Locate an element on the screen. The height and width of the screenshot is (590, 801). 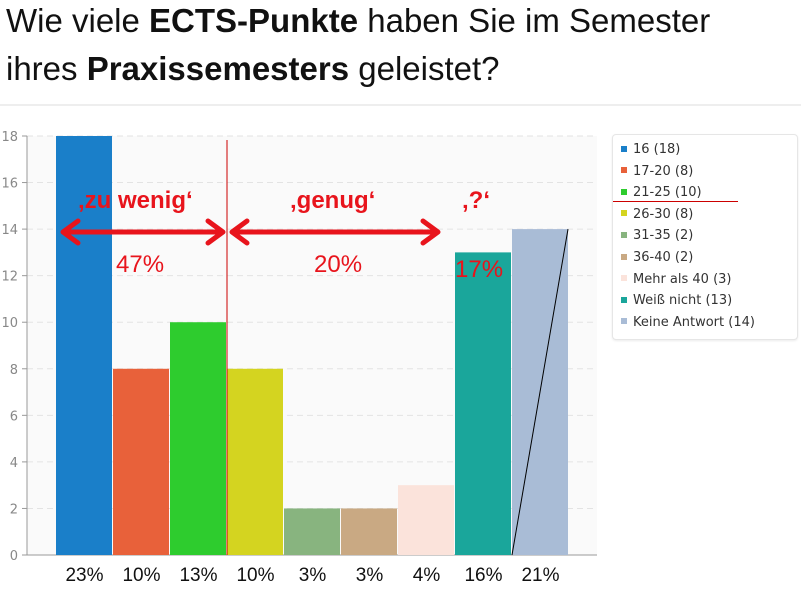
percent-label: 13% is located at coordinates (198, 575).